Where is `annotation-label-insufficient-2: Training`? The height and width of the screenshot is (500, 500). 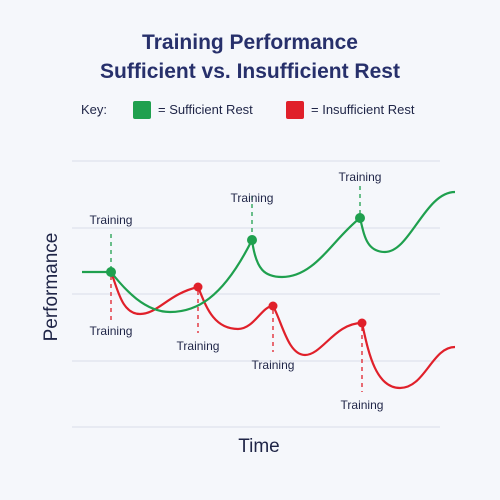 annotation-label-insufficient-2: Training is located at coordinates (198, 346).